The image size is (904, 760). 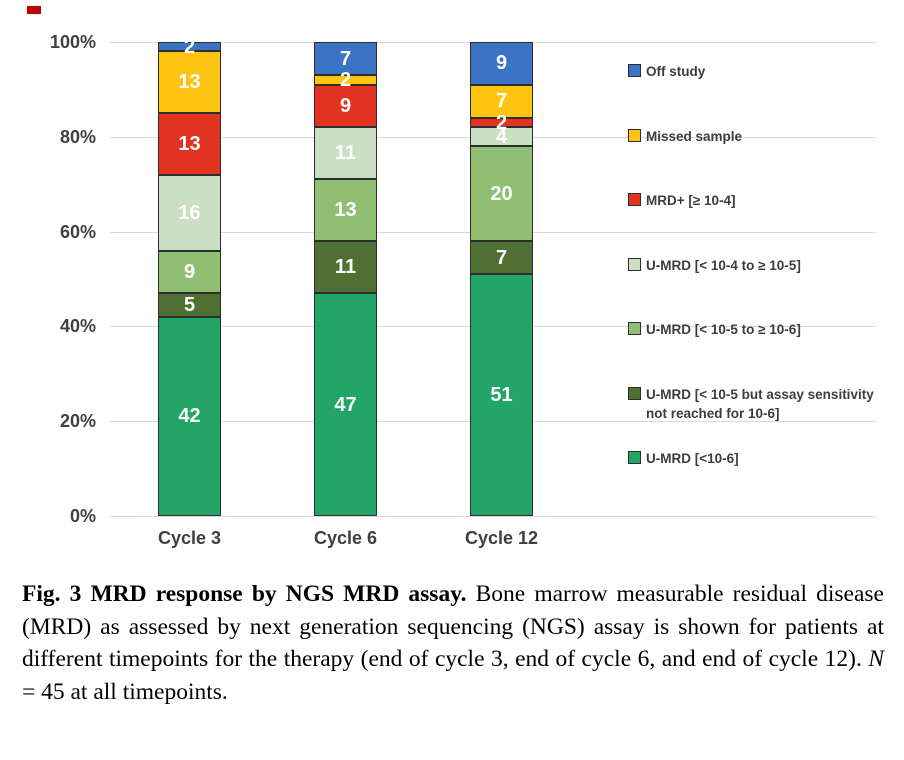 I want to click on gridline, so click(x=493, y=516).